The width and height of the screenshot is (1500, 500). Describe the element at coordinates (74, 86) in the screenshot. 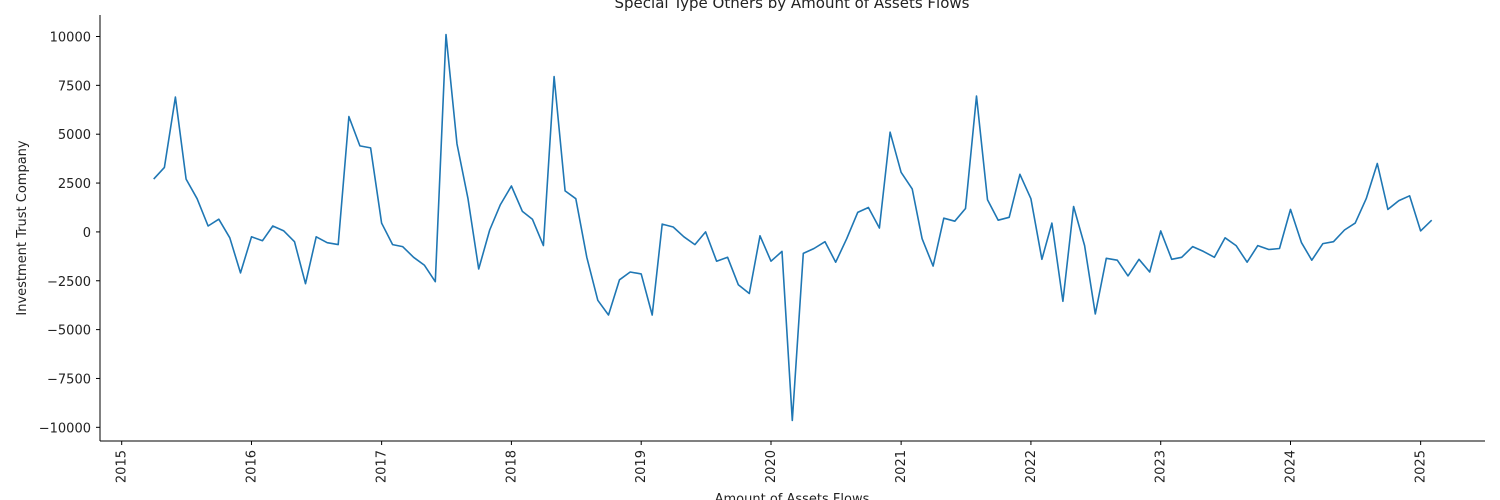

I see `y-tick-label: 7500` at that location.